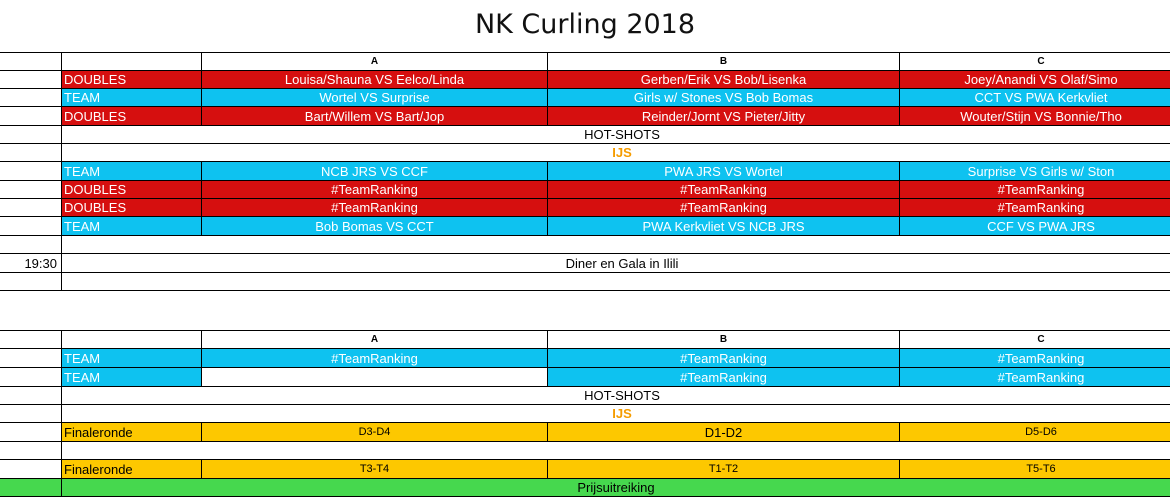 The width and height of the screenshot is (1170, 500). What do you see at coordinates (375, 97) in the screenshot?
I see `match-cell-a: Wortel VS Surprise` at bounding box center [375, 97].